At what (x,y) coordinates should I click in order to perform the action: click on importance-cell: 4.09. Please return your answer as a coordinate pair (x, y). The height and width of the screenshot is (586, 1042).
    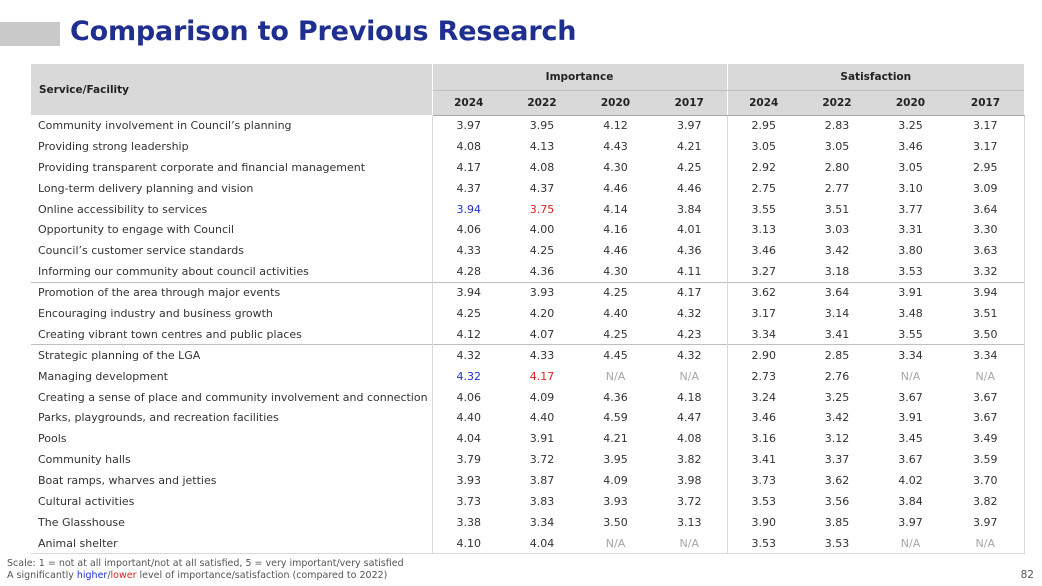
    Looking at the image, I should click on (542, 397).